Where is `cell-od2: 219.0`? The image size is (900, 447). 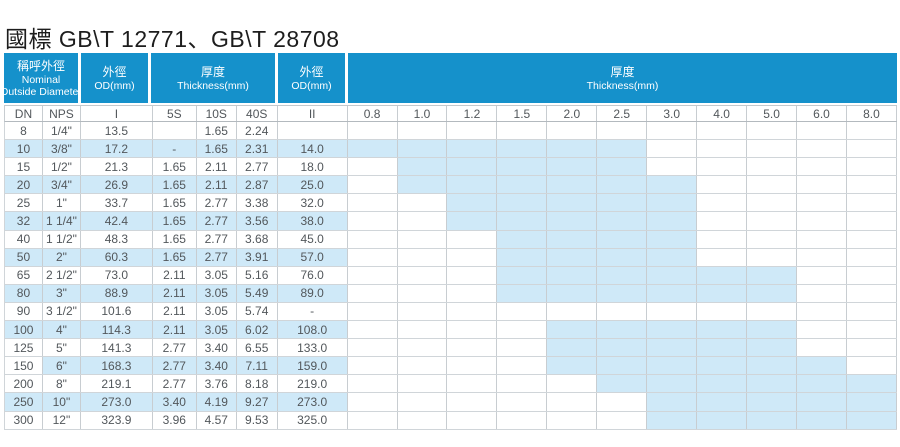
cell-od2: 219.0 is located at coordinates (313, 384).